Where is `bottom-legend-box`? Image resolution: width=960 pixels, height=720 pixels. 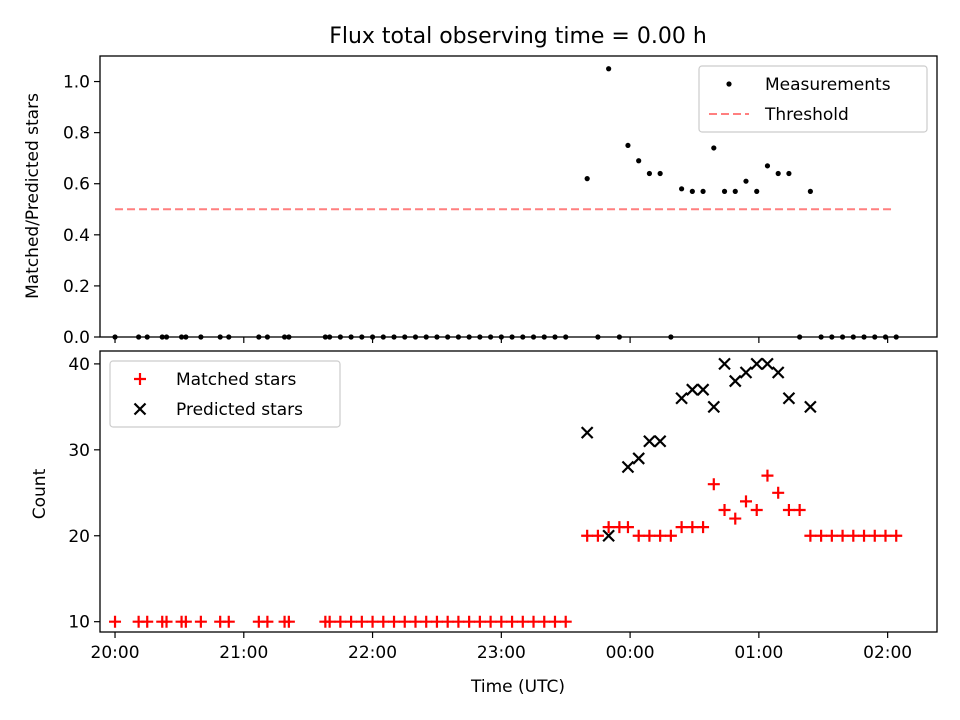 bottom-legend-box is located at coordinates (225, 394).